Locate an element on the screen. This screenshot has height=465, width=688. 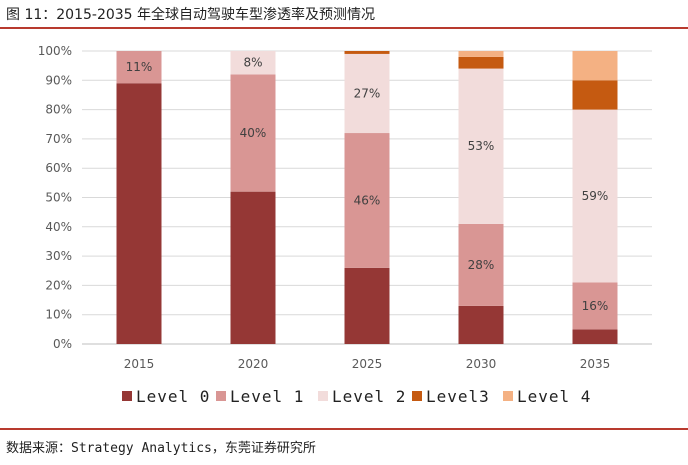
x-tick-label: 2025 is located at coordinates (367, 364).